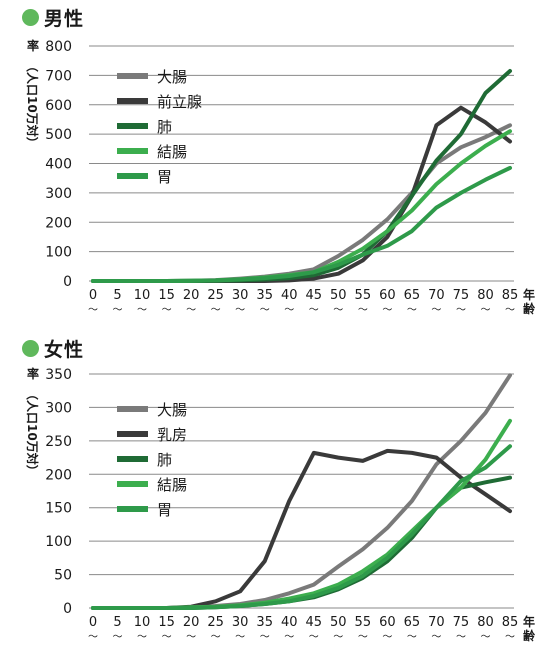 The image size is (540, 646). I want to click on x-tick-label: 0, so click(93, 622).